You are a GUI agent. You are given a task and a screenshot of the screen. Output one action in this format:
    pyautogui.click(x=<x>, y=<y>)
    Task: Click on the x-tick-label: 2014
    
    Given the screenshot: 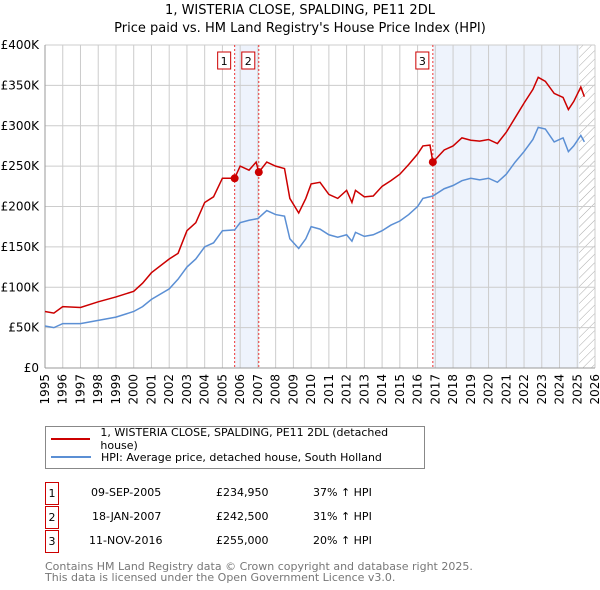 What is the action you would take?
    pyautogui.click(x=382, y=389)
    